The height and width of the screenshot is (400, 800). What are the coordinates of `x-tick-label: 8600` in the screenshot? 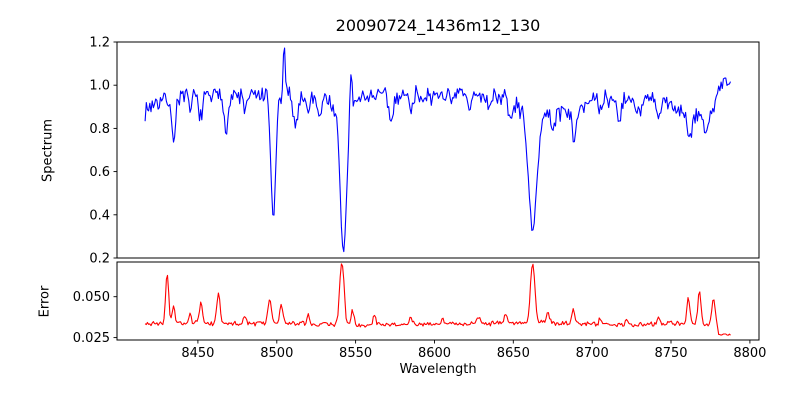 It's located at (434, 353).